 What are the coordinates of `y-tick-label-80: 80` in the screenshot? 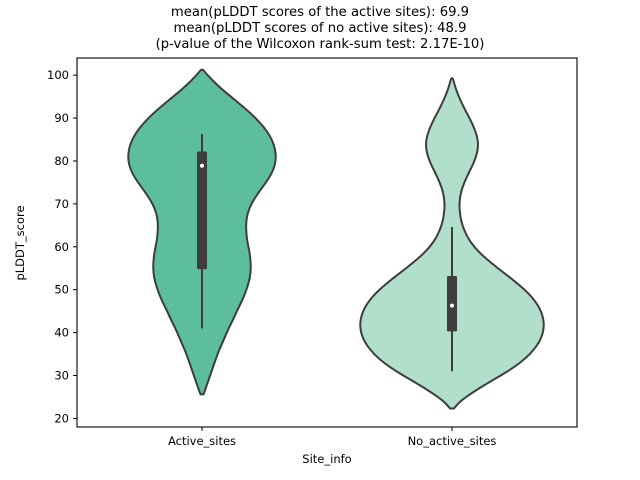 It's located at (61, 161).